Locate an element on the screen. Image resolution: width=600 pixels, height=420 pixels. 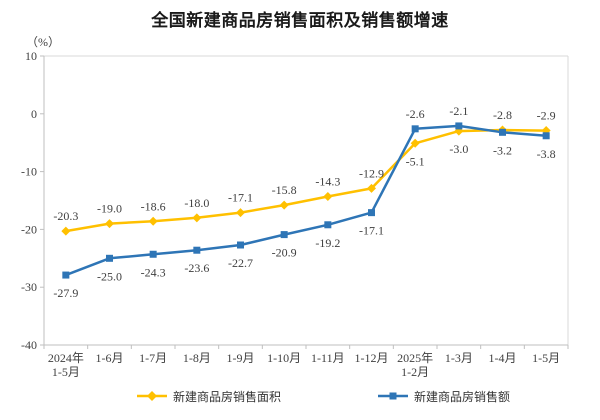
y-axis-tick-label: -10 is located at coordinates (29, 172).